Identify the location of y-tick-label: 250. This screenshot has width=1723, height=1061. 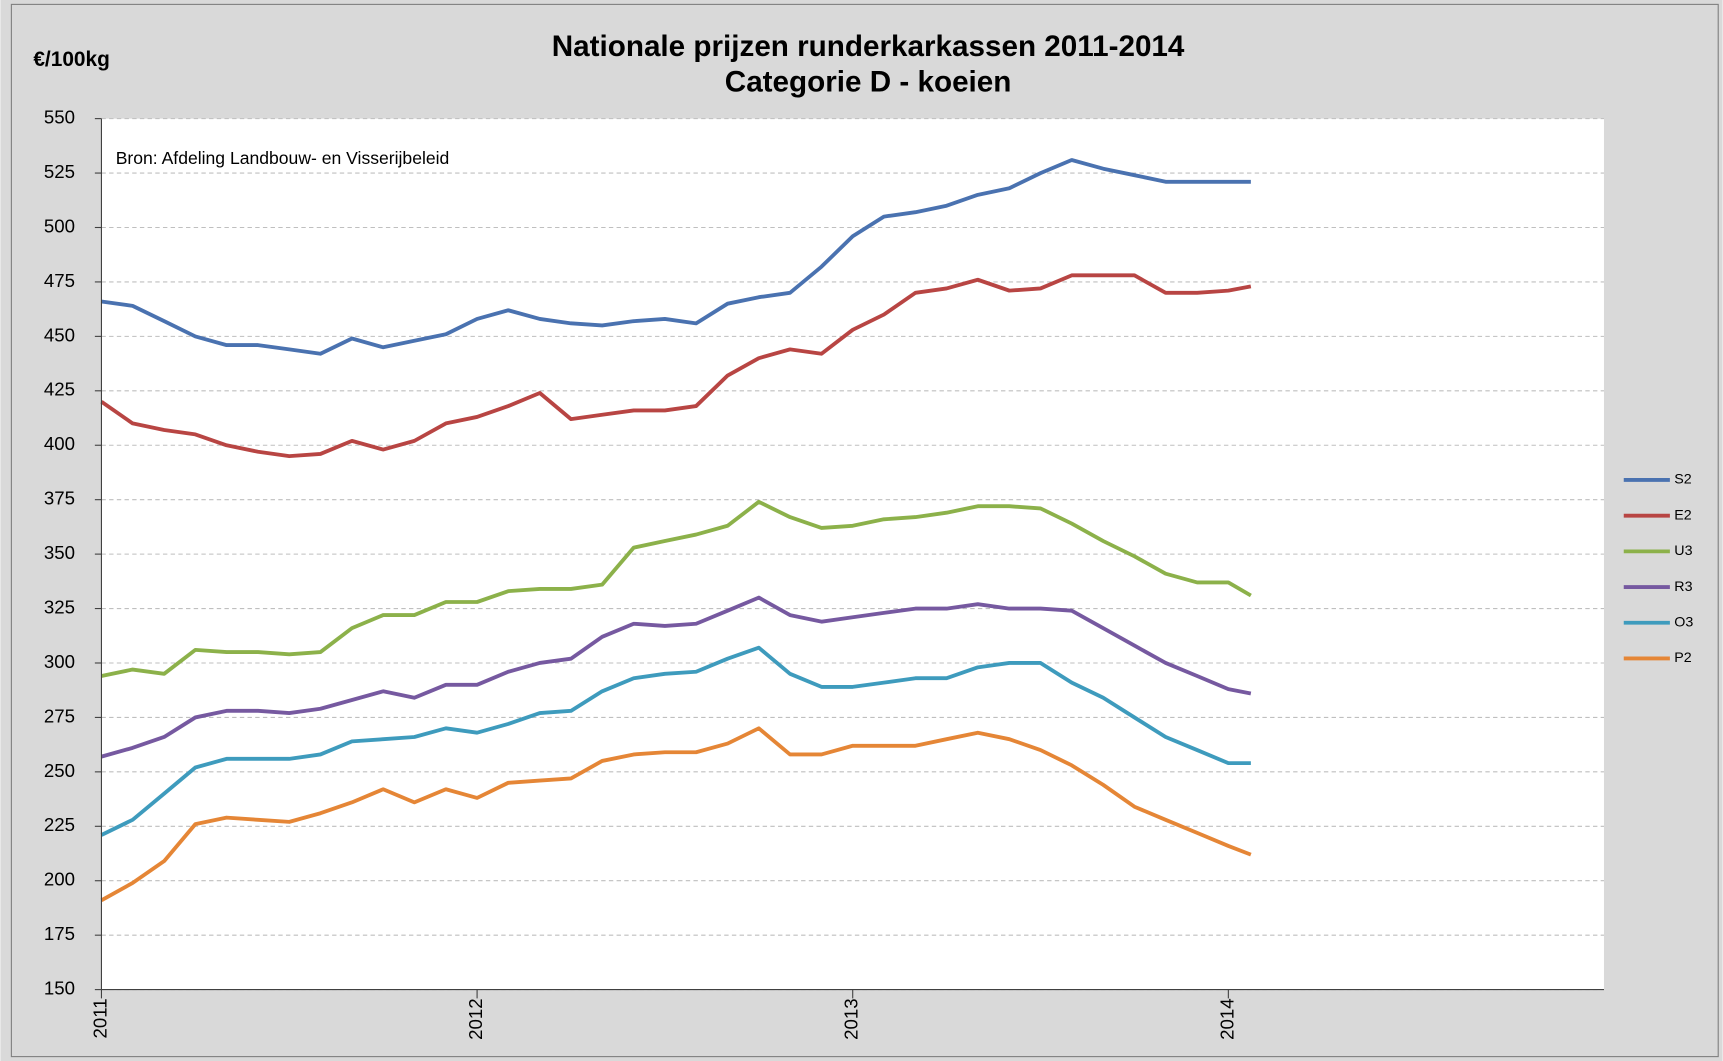
(59, 770).